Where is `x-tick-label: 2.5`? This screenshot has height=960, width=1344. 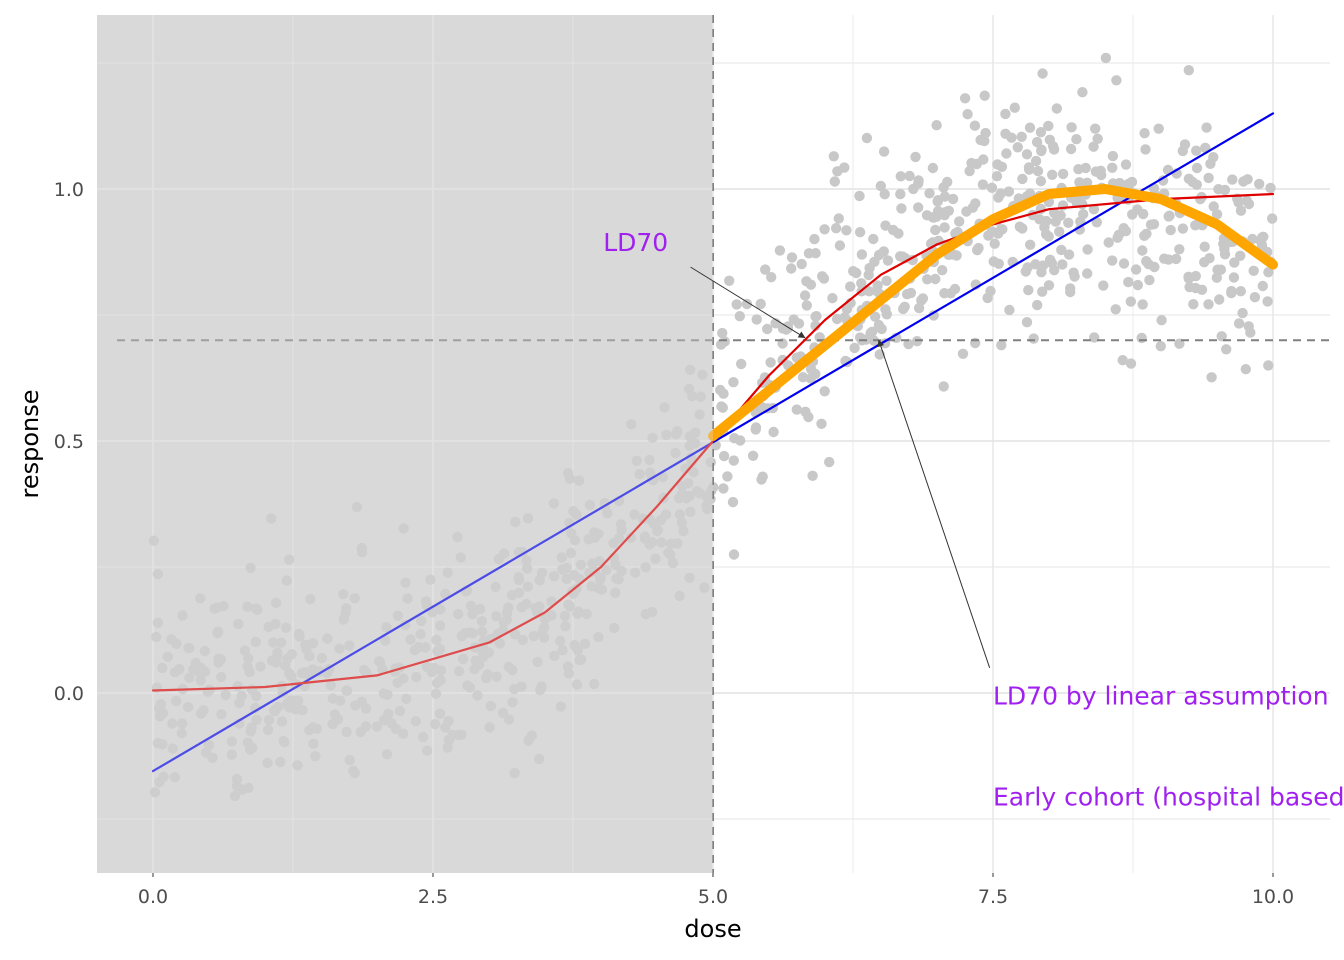
x-tick-label: 2.5 is located at coordinates (433, 897).